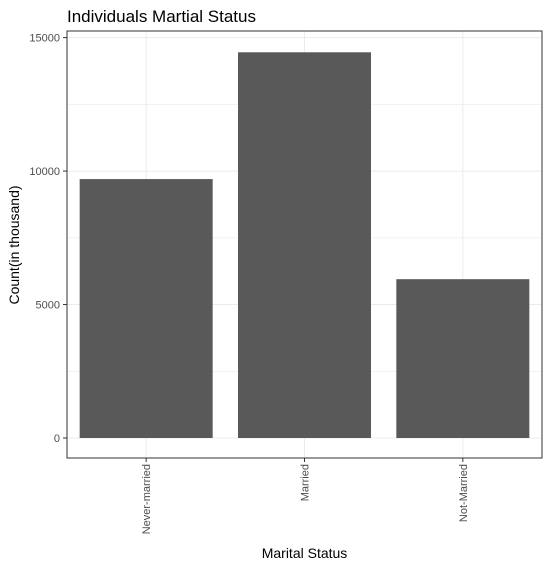 The width and height of the screenshot is (550, 569). Describe the element at coordinates (57, 439) in the screenshot. I see `y-tick-label: 0` at that location.